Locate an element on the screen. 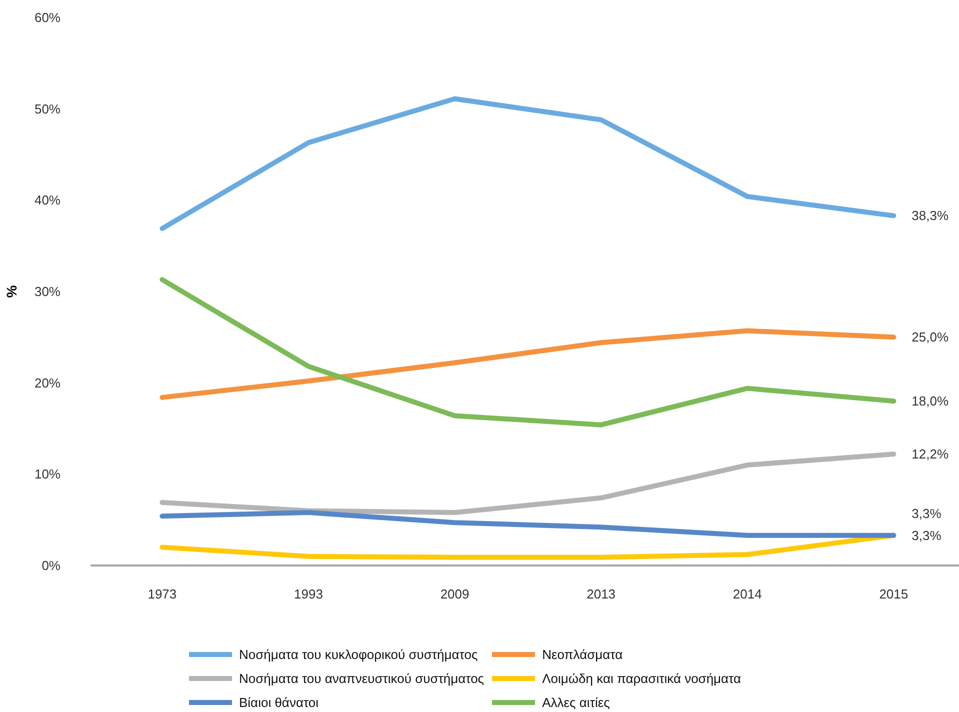 The width and height of the screenshot is (959, 712). y-tick-label: 50% is located at coordinates (47, 108).